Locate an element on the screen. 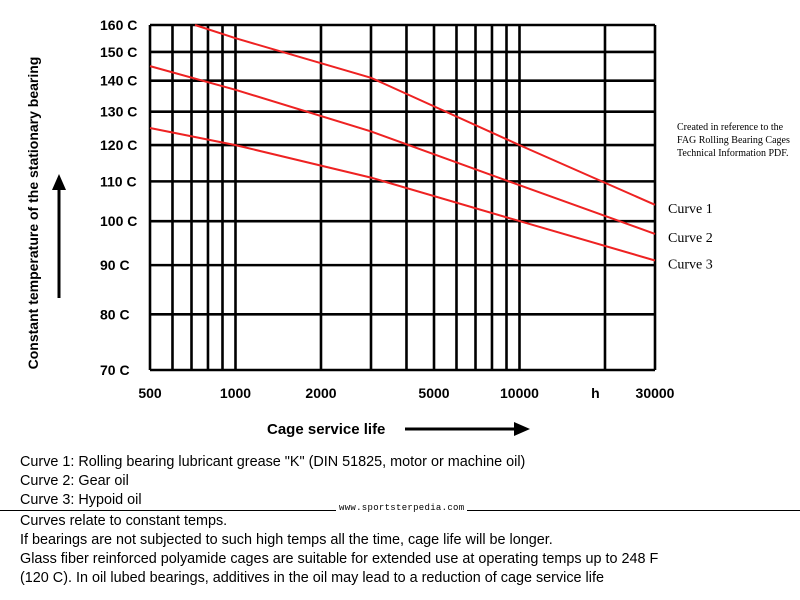 This screenshot has height=600, width=800. series-label-3: Curve 3 is located at coordinates (690, 265).